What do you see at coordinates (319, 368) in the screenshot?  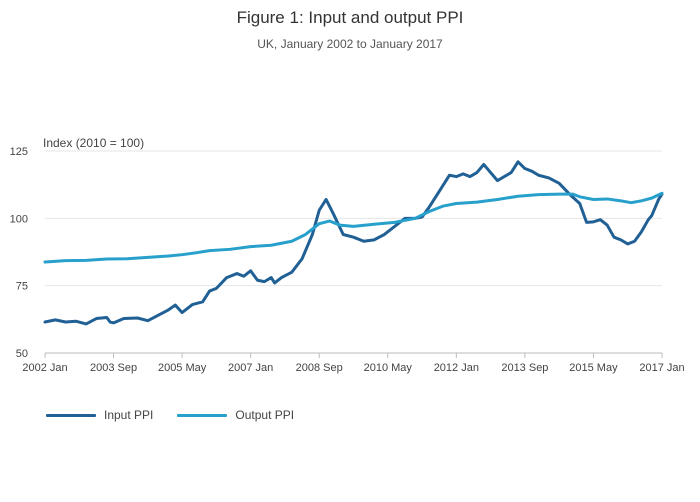 I see `x-tick-label-2008-09: 2008 Sep` at bounding box center [319, 368].